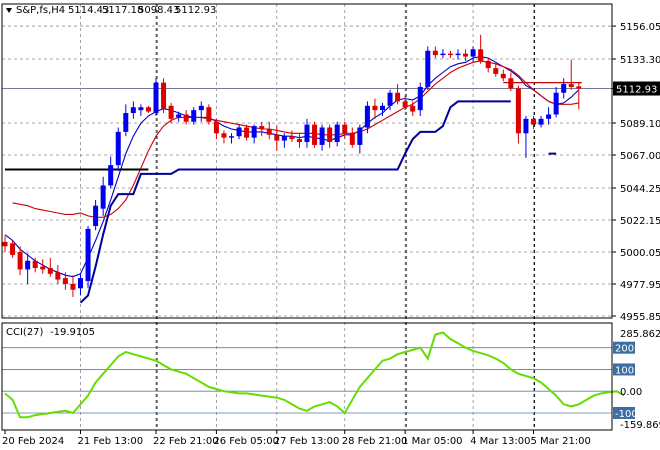  Describe the element at coordinates (640, 317) in the screenshot. I see `price-tick-label: 4955.85` at that location.